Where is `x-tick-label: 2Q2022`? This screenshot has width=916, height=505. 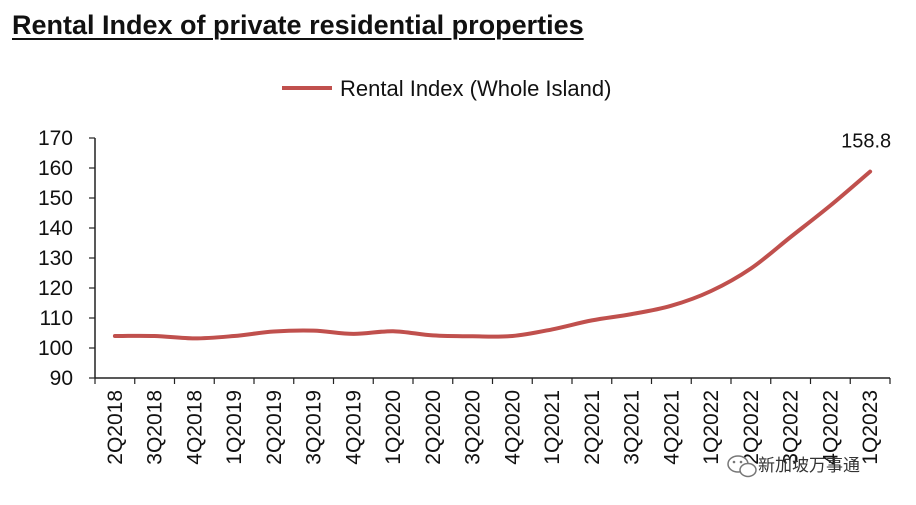 x-tick-label: 2Q2022 is located at coordinates (751, 427).